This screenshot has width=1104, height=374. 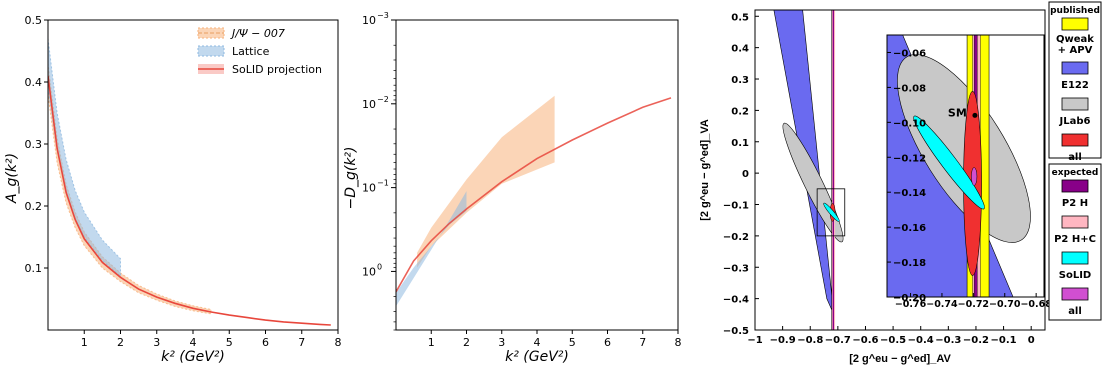 What do you see at coordinates (865, 340) in the screenshot?
I see `x-tick-label: −0.6` at bounding box center [865, 340].